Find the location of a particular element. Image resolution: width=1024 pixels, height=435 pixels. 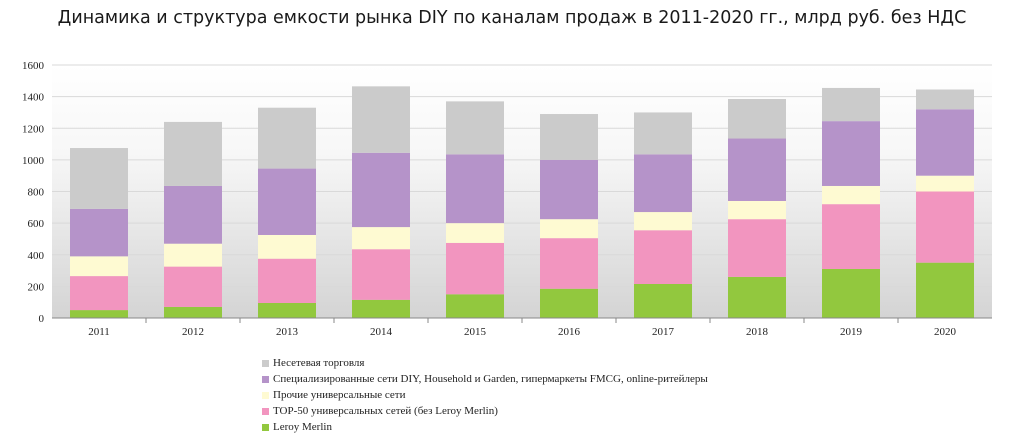

x-axis-ticks: 2011 2012 2013 2014 2015 2016 2017 2018 2019 2020 is located at coordinates (522, 328).